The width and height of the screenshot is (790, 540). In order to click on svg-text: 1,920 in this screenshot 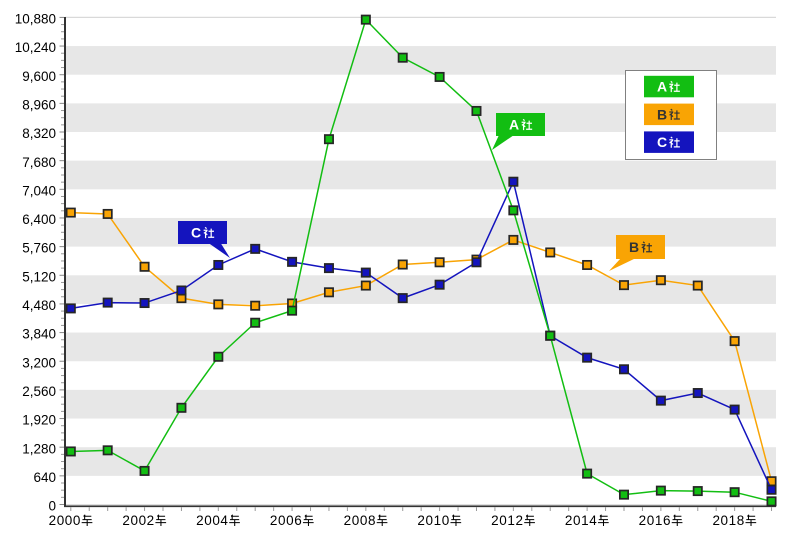, I will do `click(39, 420)`.